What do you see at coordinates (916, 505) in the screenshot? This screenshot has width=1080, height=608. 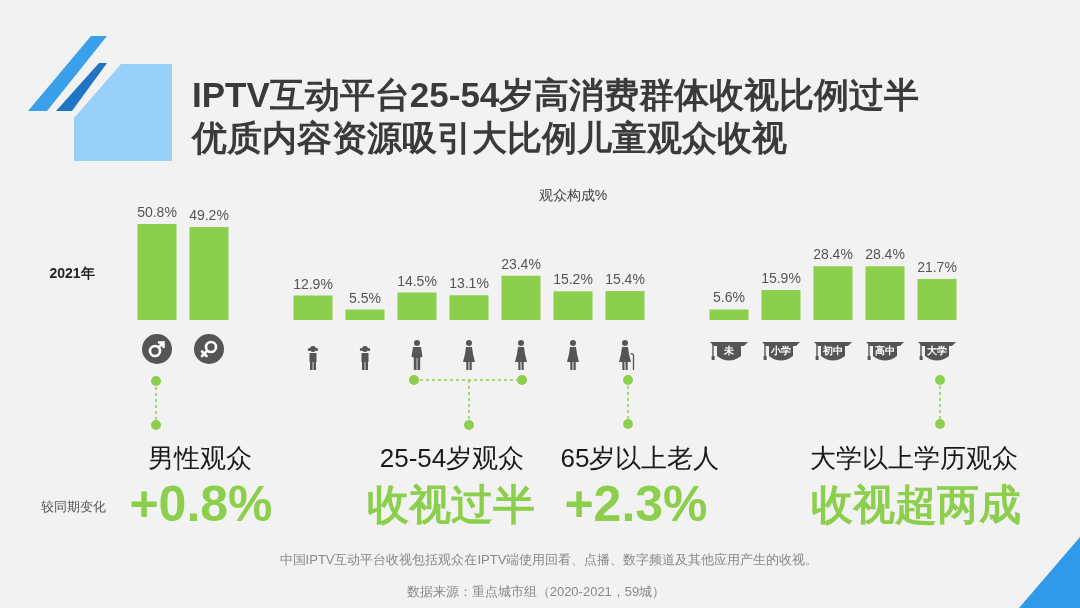 I see `text: 收视超两成` at bounding box center [916, 505].